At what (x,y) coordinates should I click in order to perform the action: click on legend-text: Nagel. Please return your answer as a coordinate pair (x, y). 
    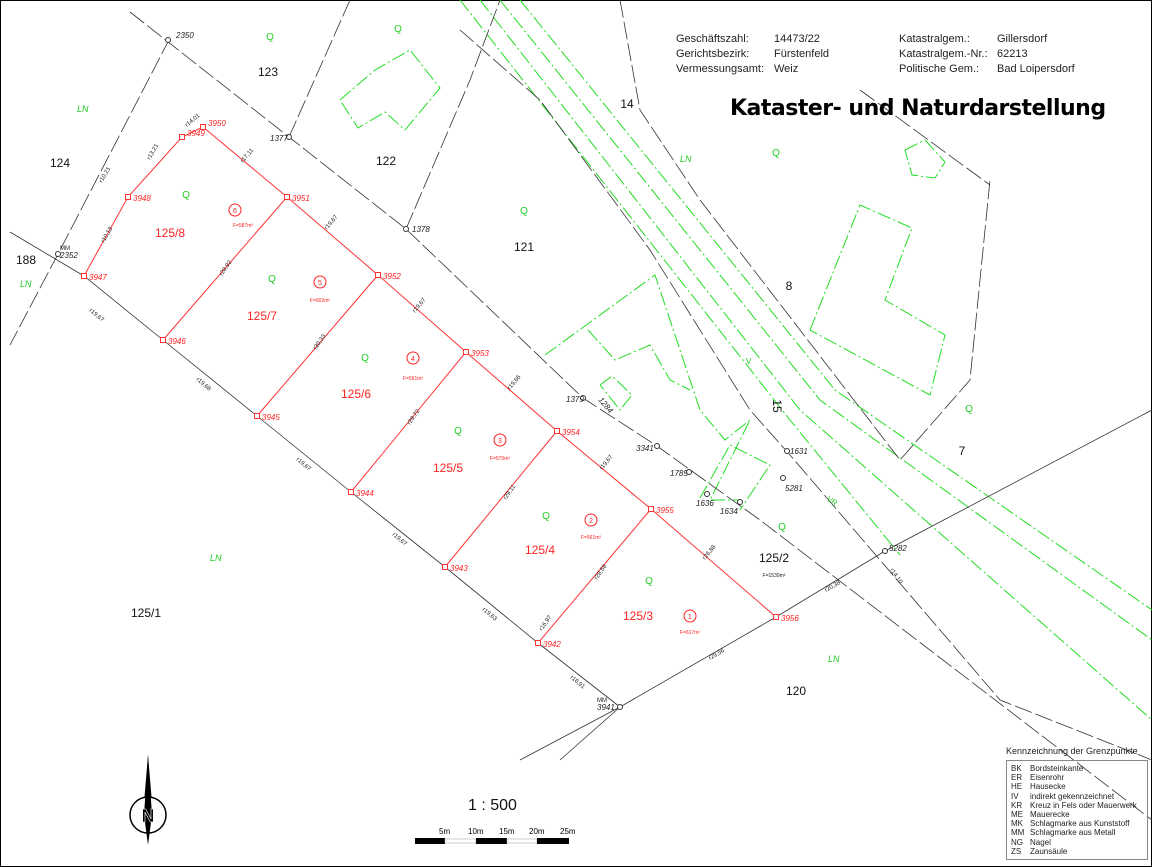
    Looking at the image, I should click on (1040, 842).